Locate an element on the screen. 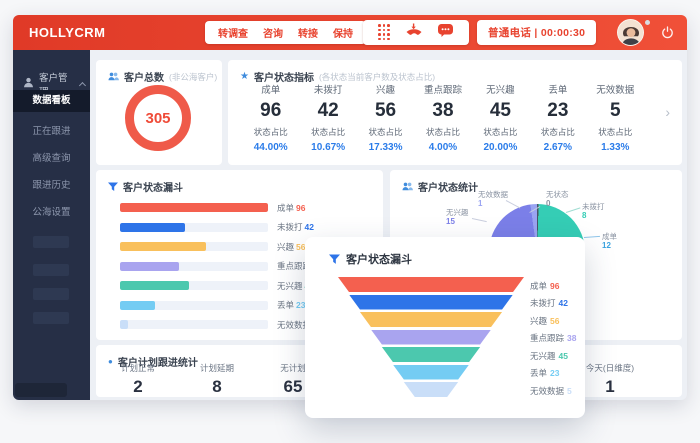 Image resolution: width=700 pixels, height=443 pixels. sidebar: 客户管理 数据看板 正在跟进 高级查询 跟进历史 公海设置 is located at coordinates (51, 225).